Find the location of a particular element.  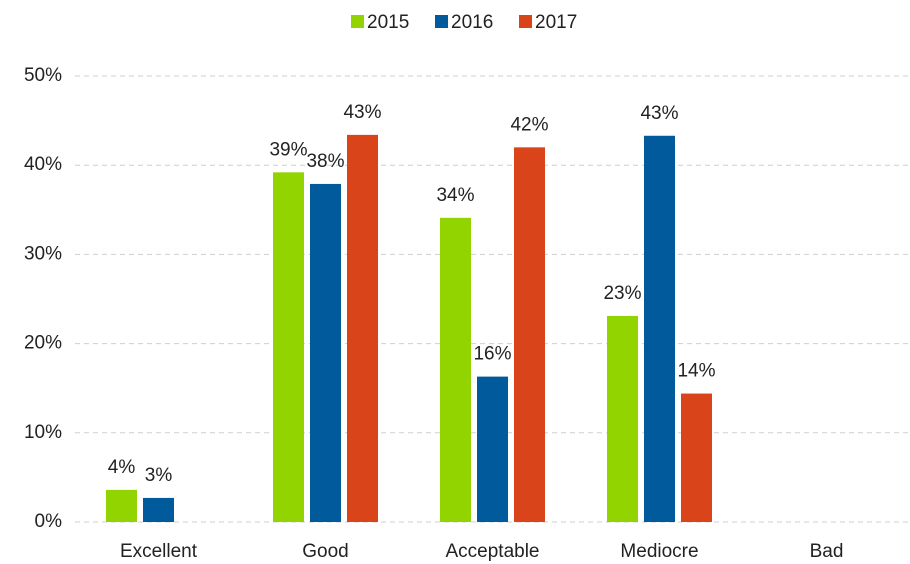

x-tick-label: Mediocre is located at coordinates (659, 551).